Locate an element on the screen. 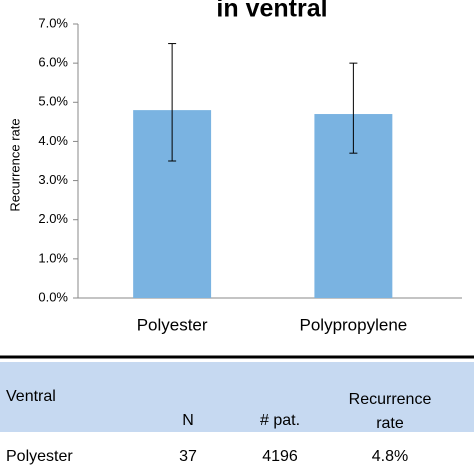 This screenshot has width=474, height=474. y-tick-label: 5.0% is located at coordinates (53, 101).